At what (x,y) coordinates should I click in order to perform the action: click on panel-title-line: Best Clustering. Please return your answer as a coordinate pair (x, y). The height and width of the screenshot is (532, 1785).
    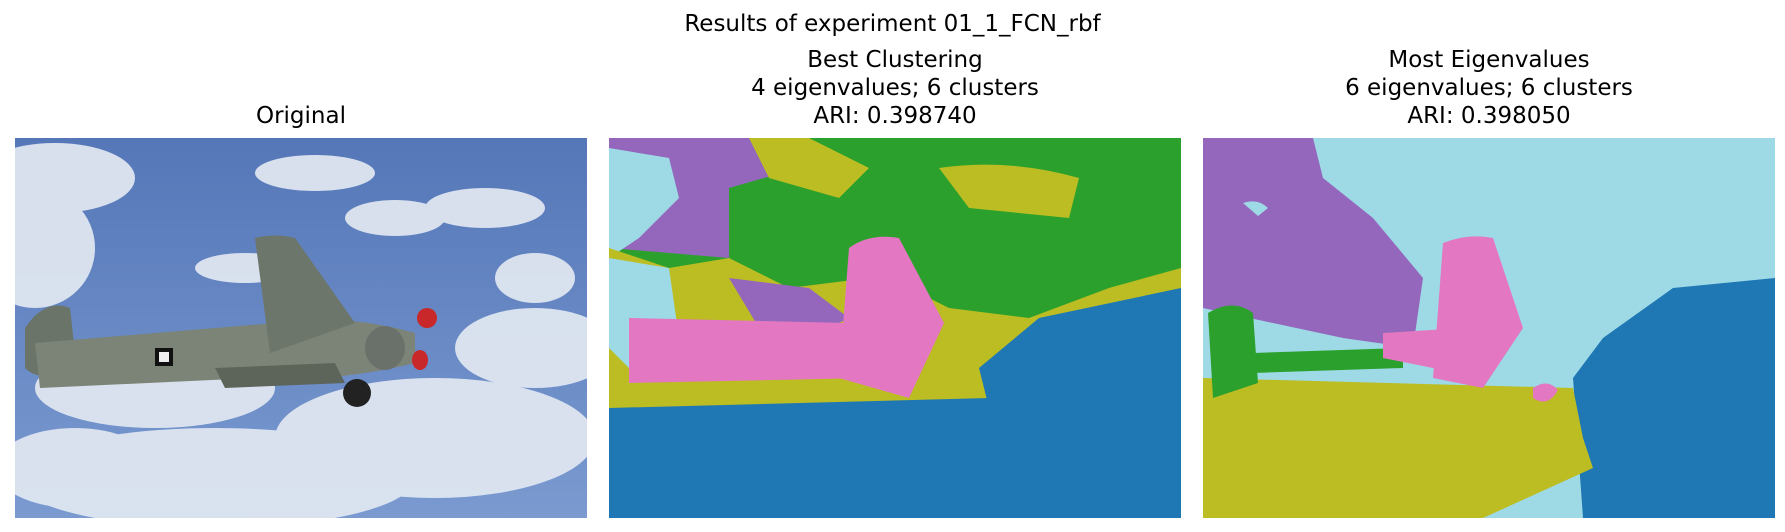
    Looking at the image, I should click on (895, 60).